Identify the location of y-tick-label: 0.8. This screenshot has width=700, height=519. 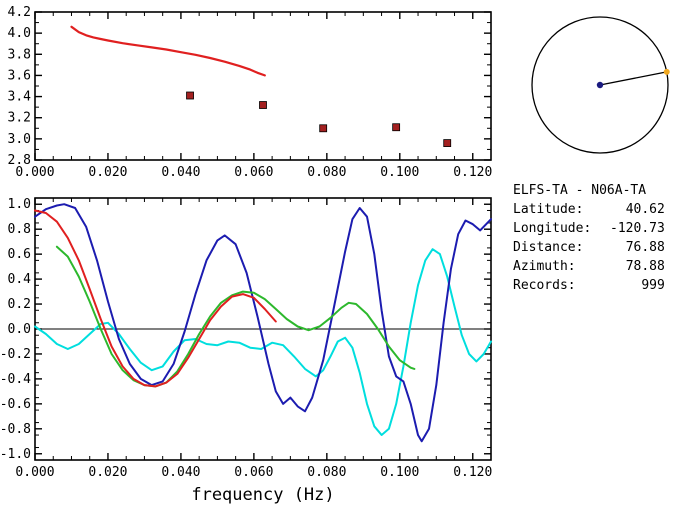
(19, 229).